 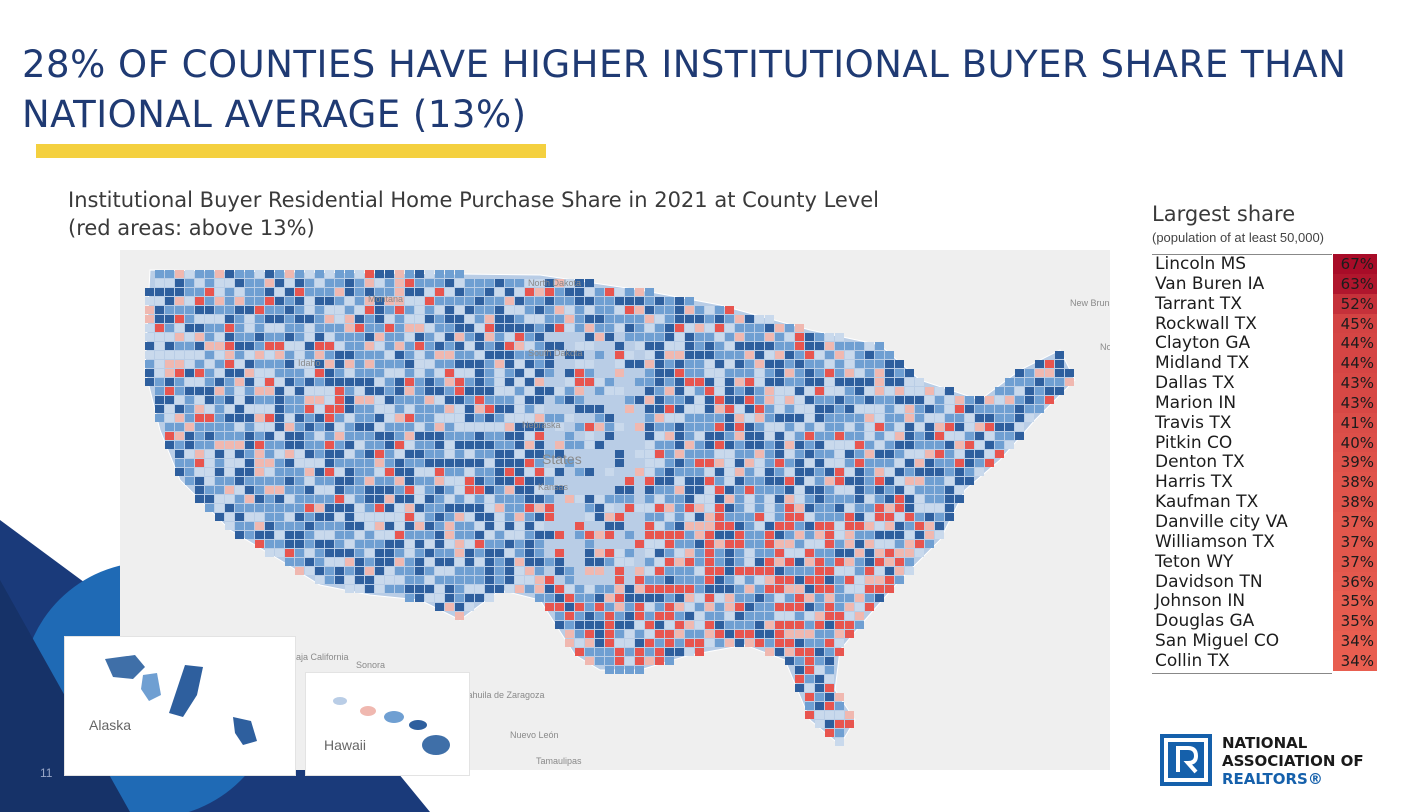 I want to click on ranking-share: 35%, so click(x=1355, y=621).